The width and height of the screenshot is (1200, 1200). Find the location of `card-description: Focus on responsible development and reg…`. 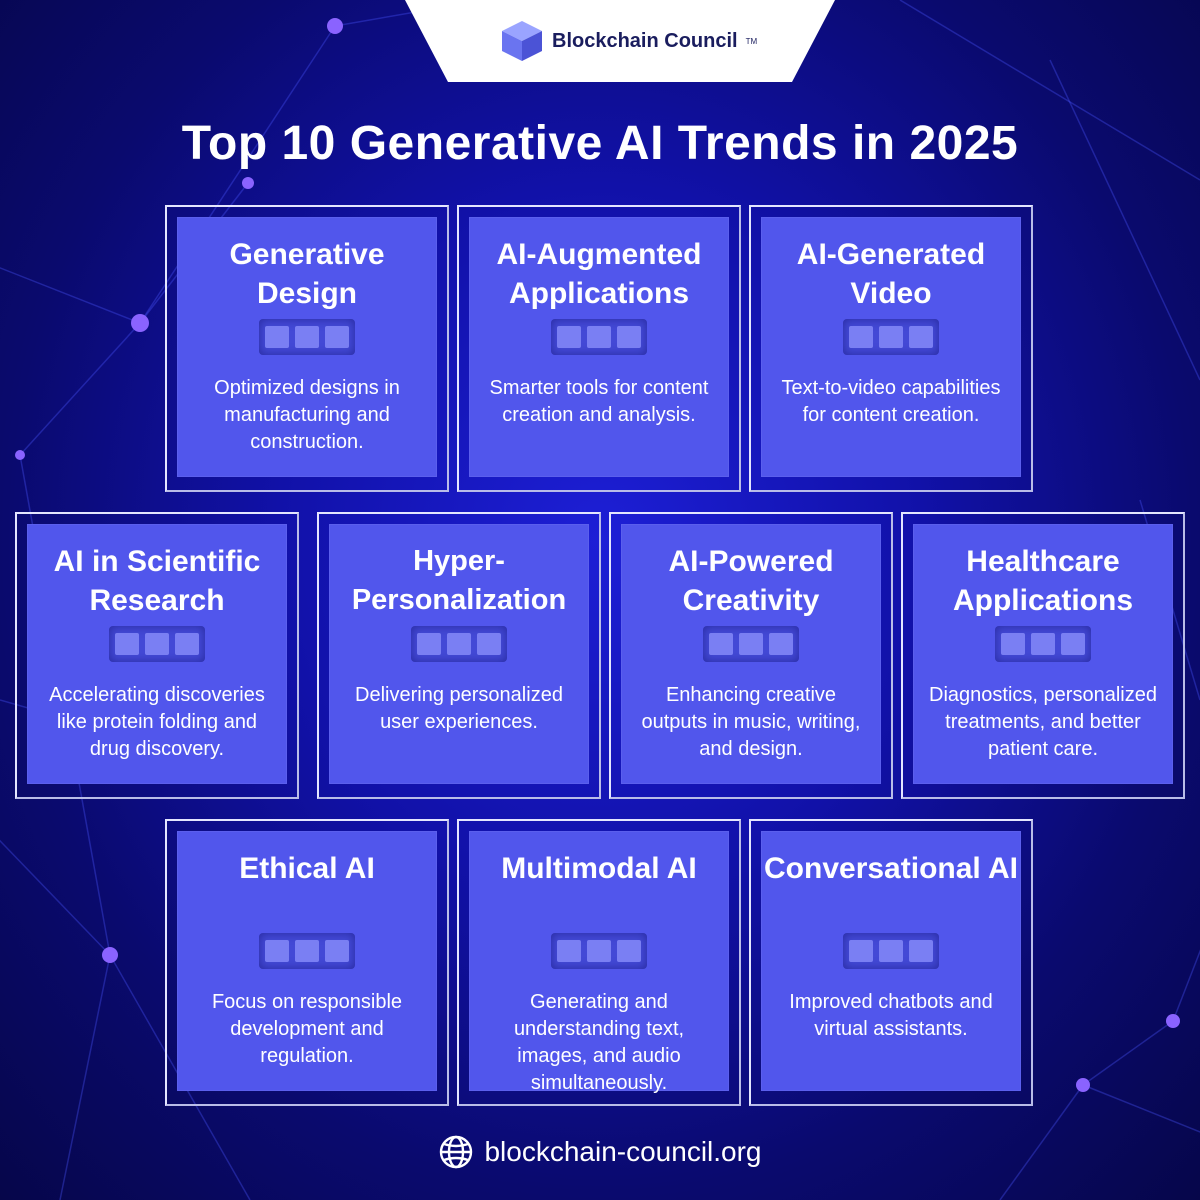

card-description: Focus on responsible development and reg… is located at coordinates (307, 1029).